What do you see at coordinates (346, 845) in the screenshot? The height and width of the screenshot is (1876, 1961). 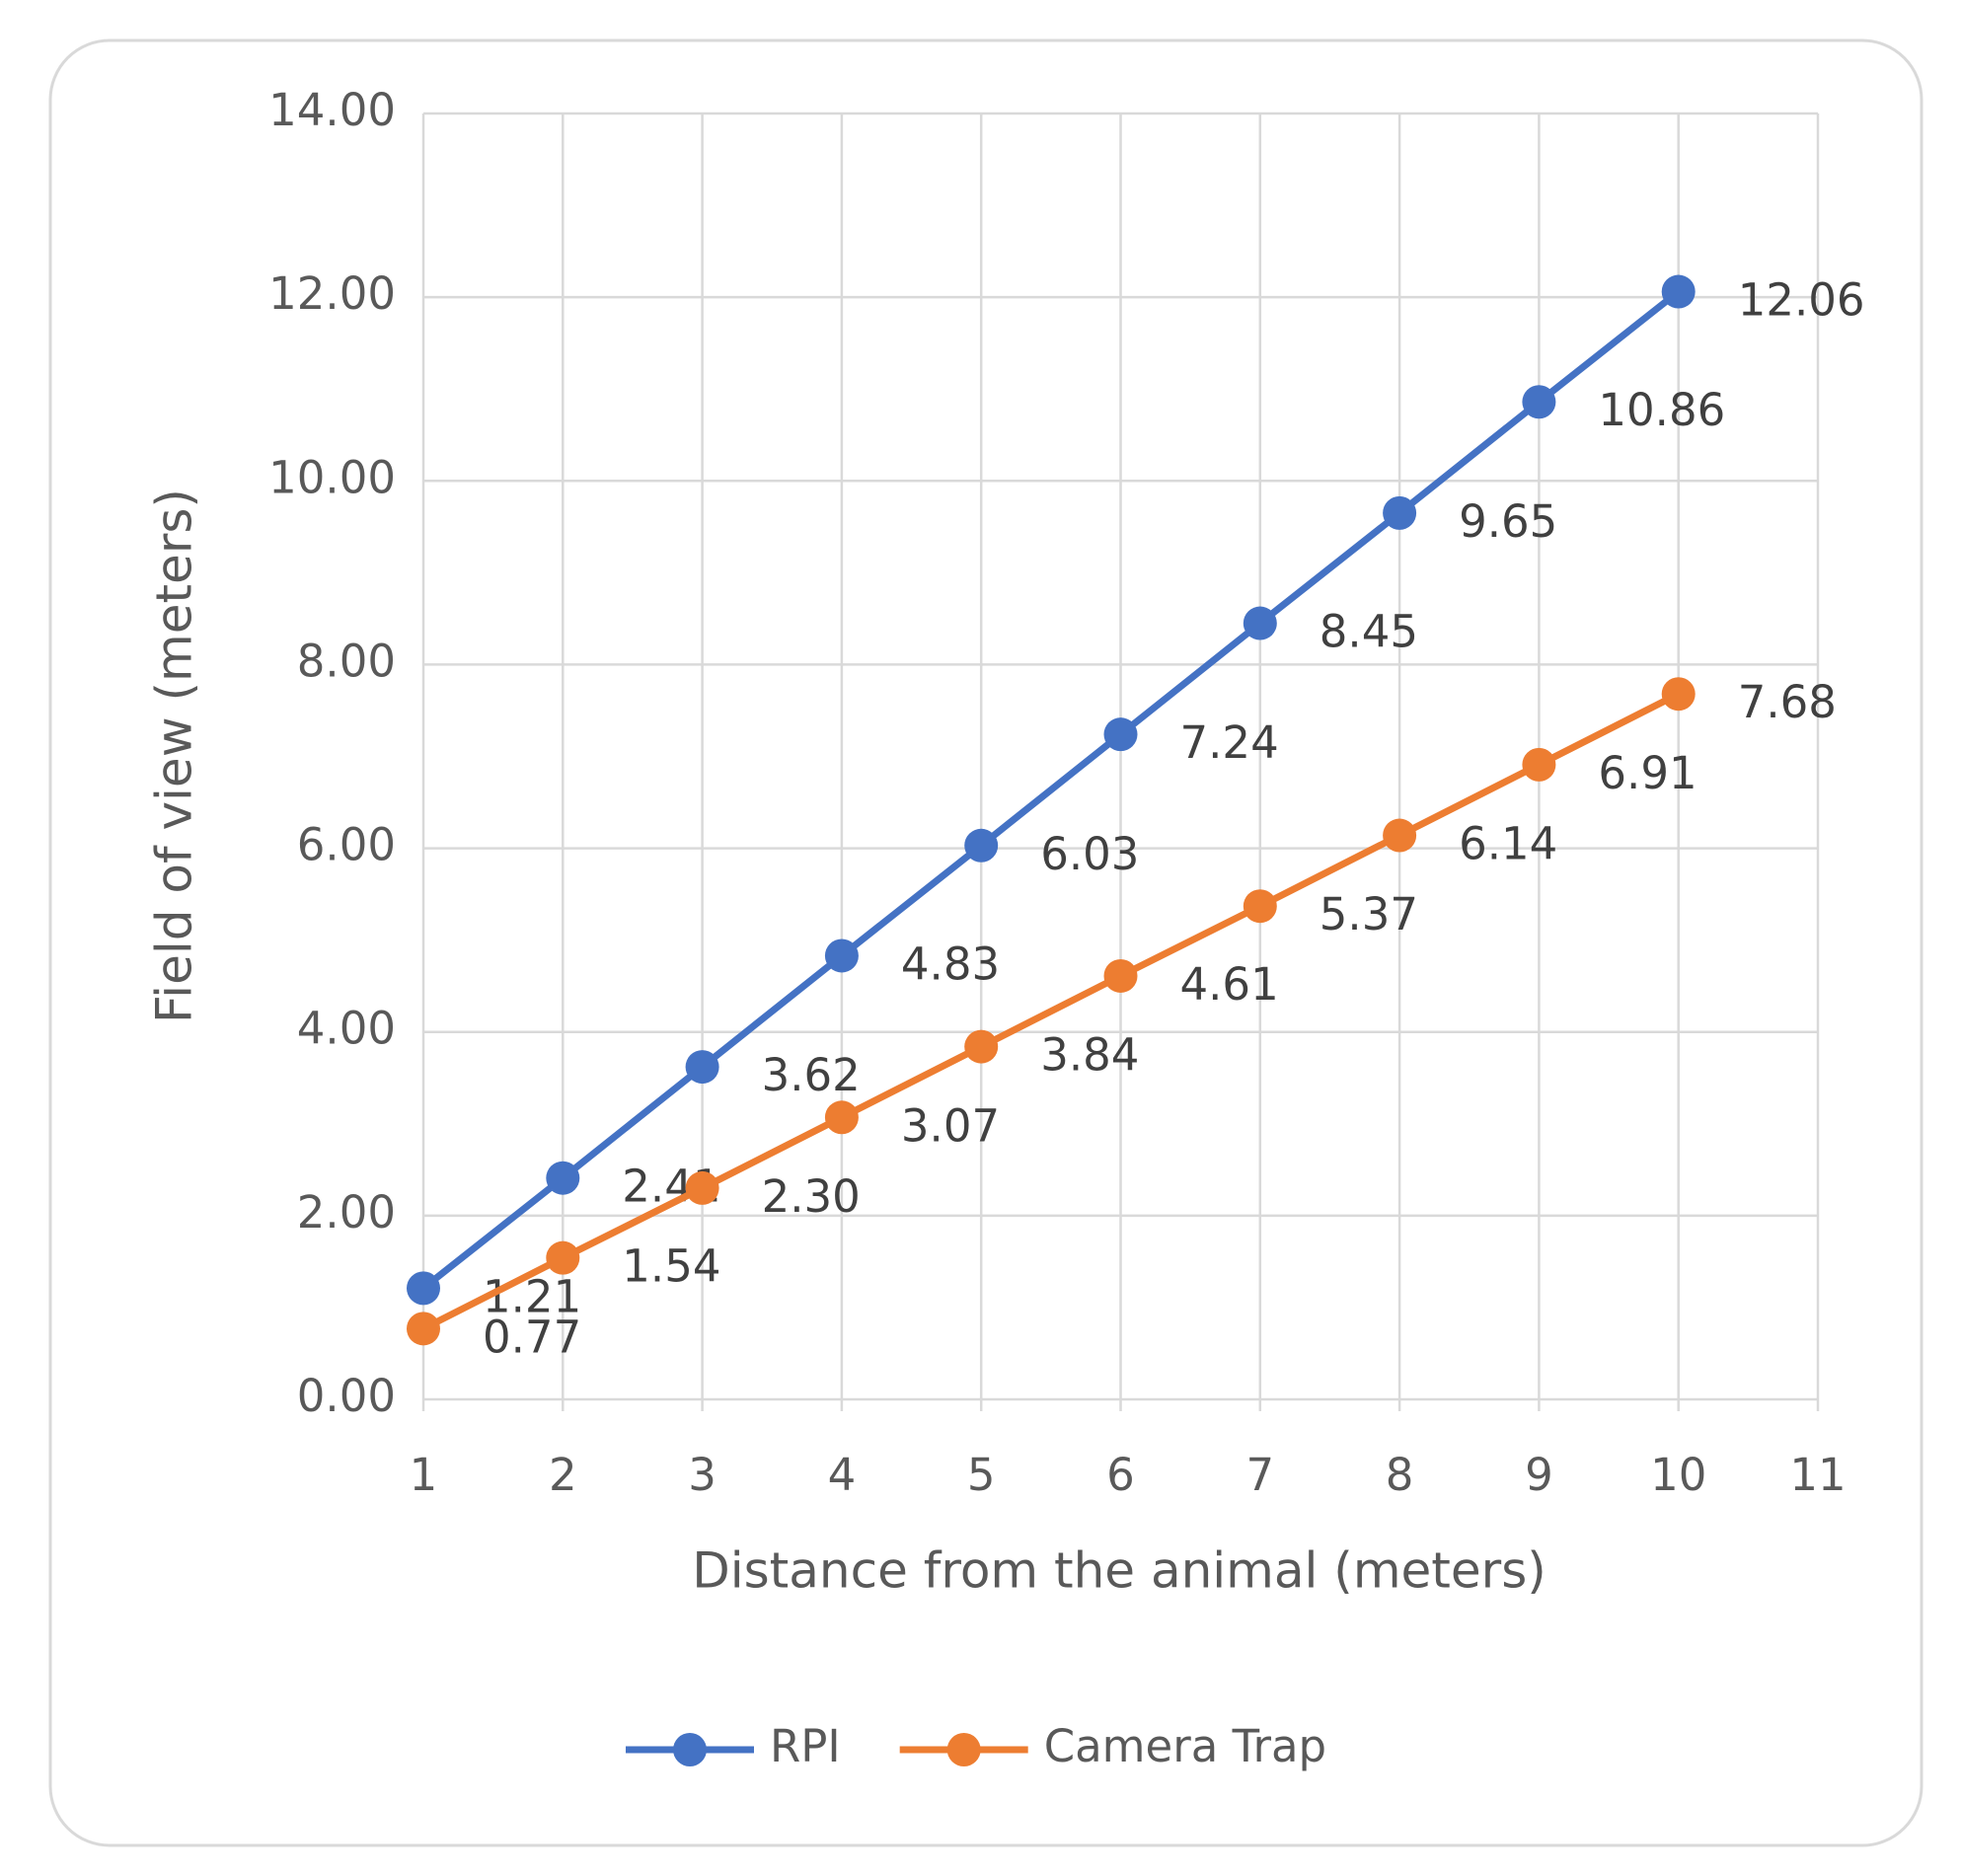 I see `y-tick-label: 6.00` at bounding box center [346, 845].